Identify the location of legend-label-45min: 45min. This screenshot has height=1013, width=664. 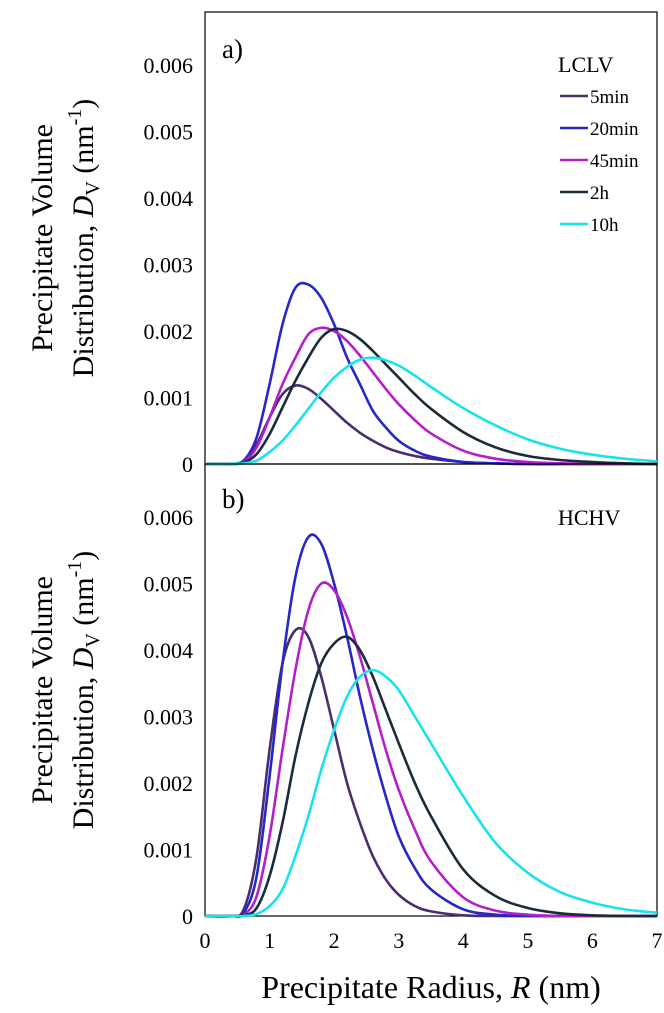
(614, 161).